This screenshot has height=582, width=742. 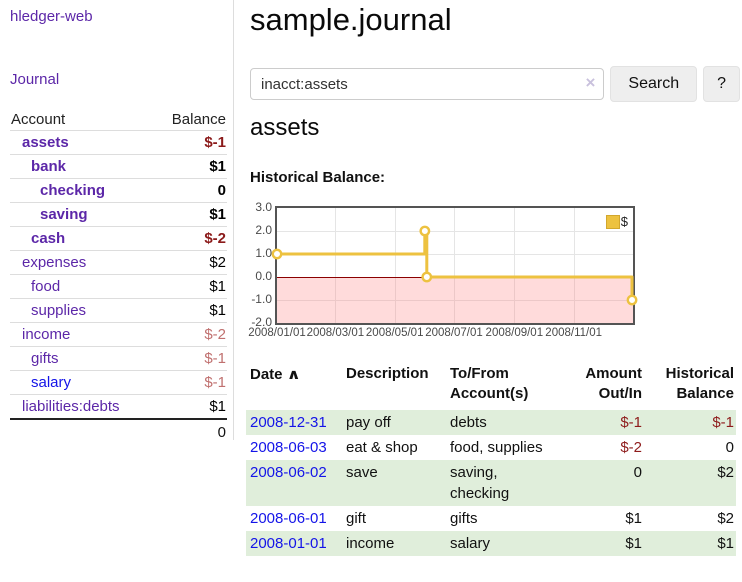 I want to click on y-tick-label: -1.0, so click(x=261, y=299).